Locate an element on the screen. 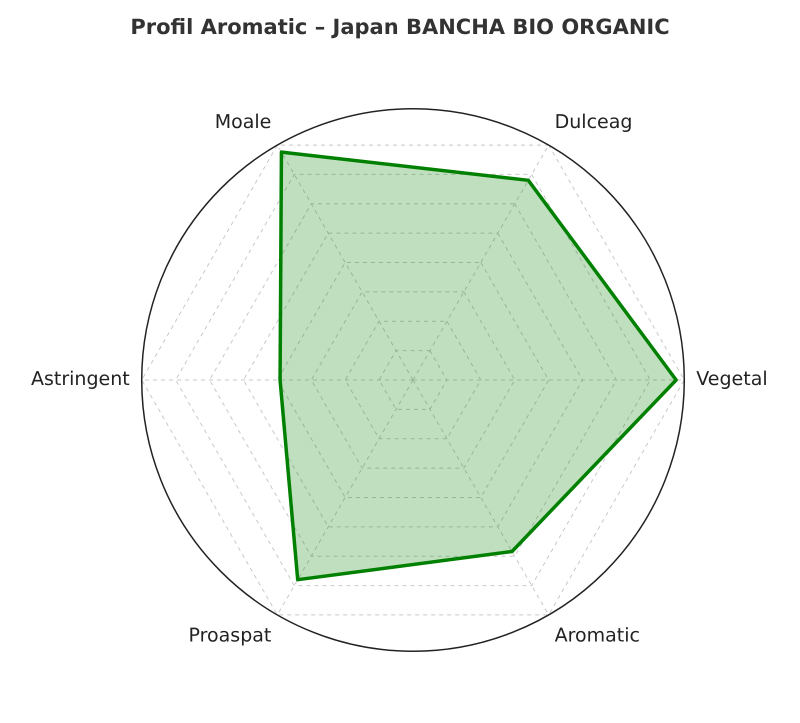 This screenshot has height=723, width=800. spoke-label: Aromatic is located at coordinates (597, 635).